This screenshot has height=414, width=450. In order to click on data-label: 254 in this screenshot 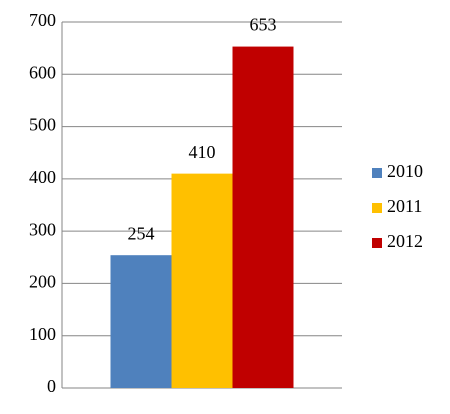, I will do `click(141, 233)`.